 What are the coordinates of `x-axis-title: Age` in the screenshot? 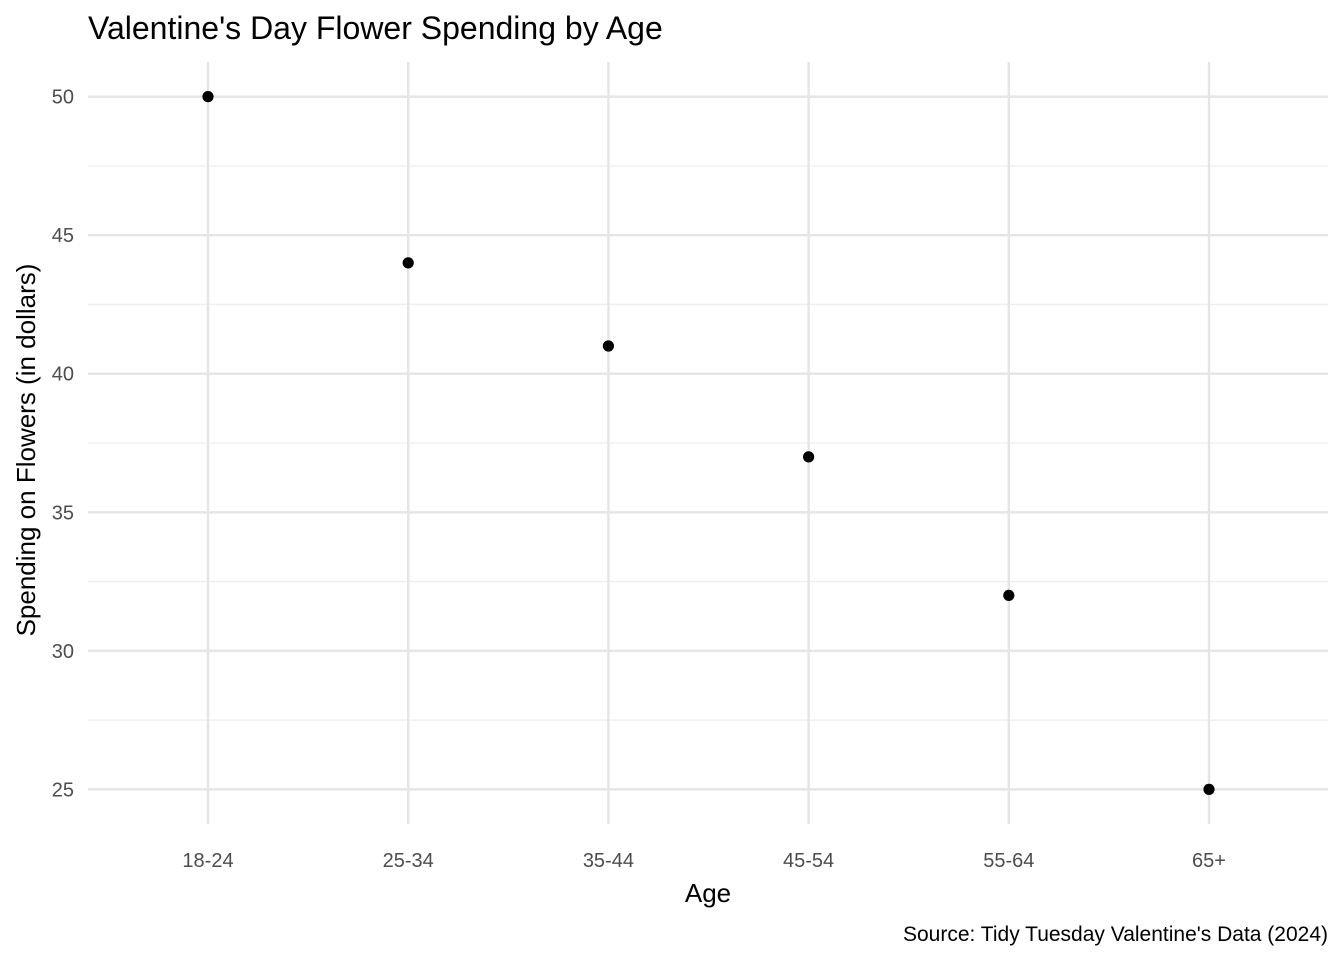 It's located at (708, 893).